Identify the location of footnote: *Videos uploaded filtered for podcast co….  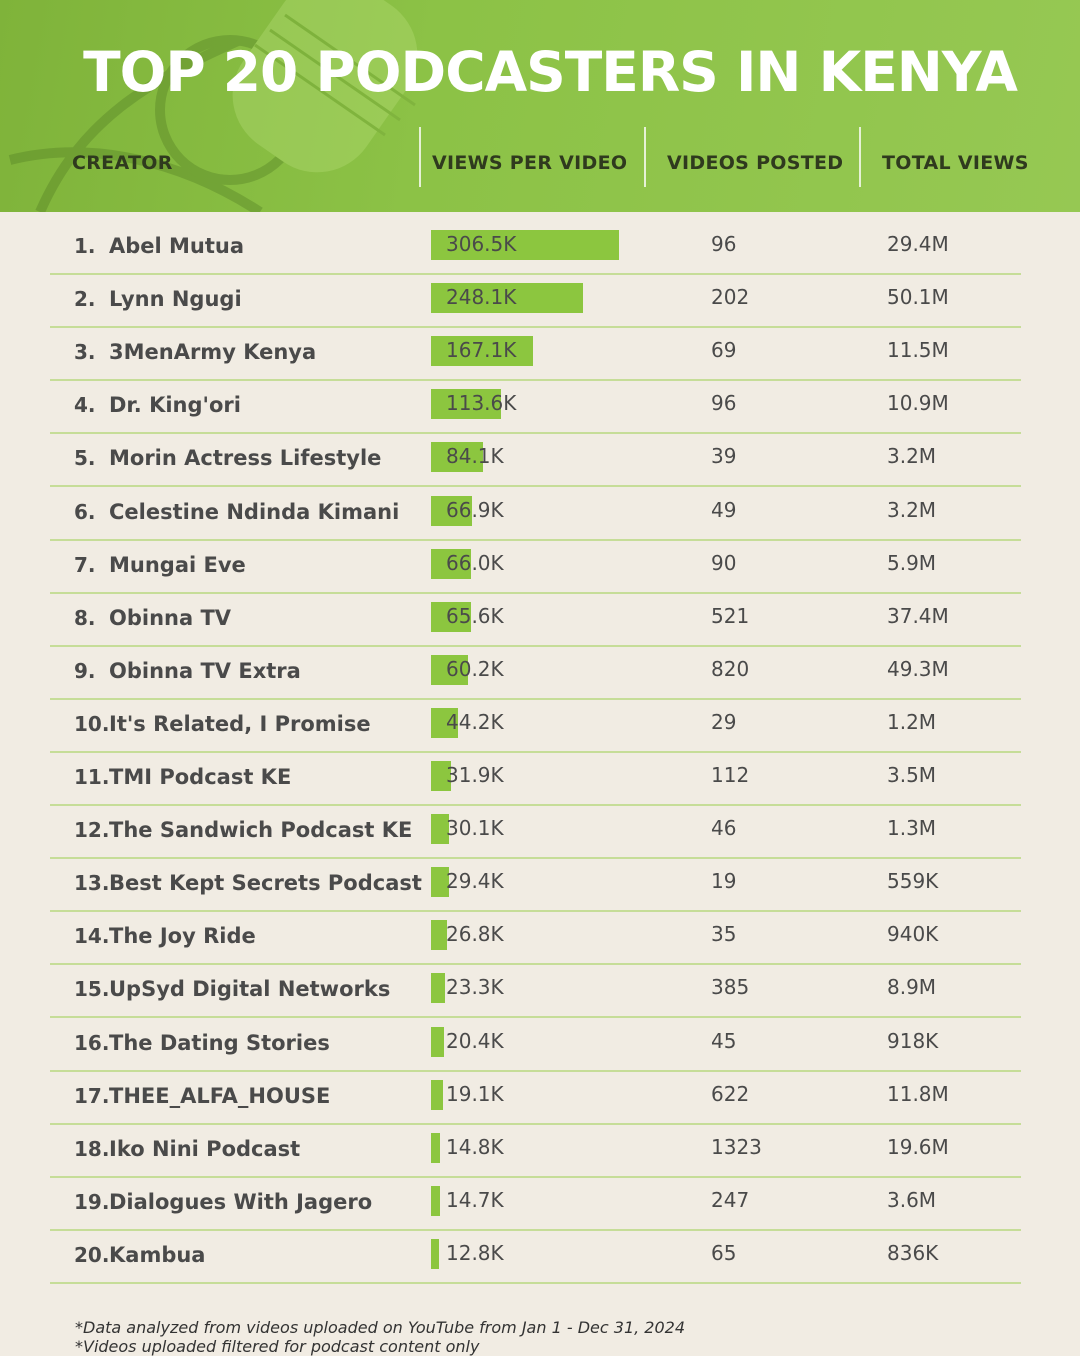
(277, 1346).